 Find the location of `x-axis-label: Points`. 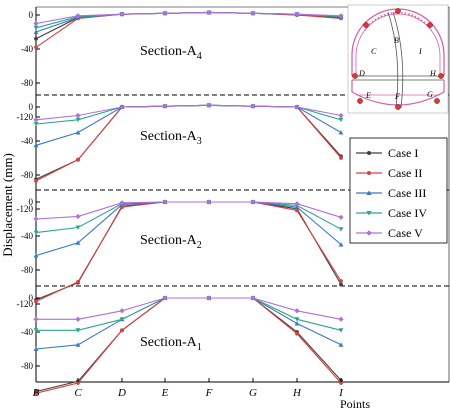

x-axis-label: Points is located at coordinates (355, 404).